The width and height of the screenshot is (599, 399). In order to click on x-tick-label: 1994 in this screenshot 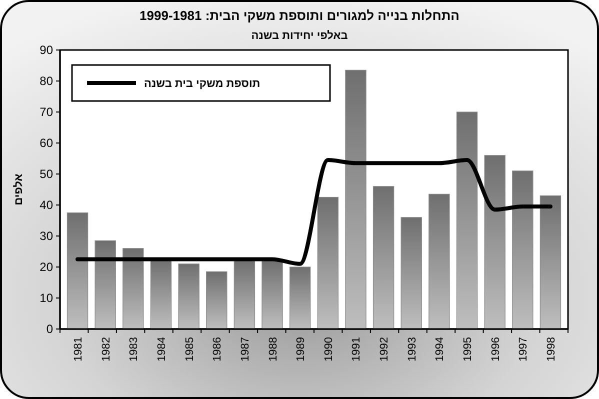, I will do `click(440, 349)`.